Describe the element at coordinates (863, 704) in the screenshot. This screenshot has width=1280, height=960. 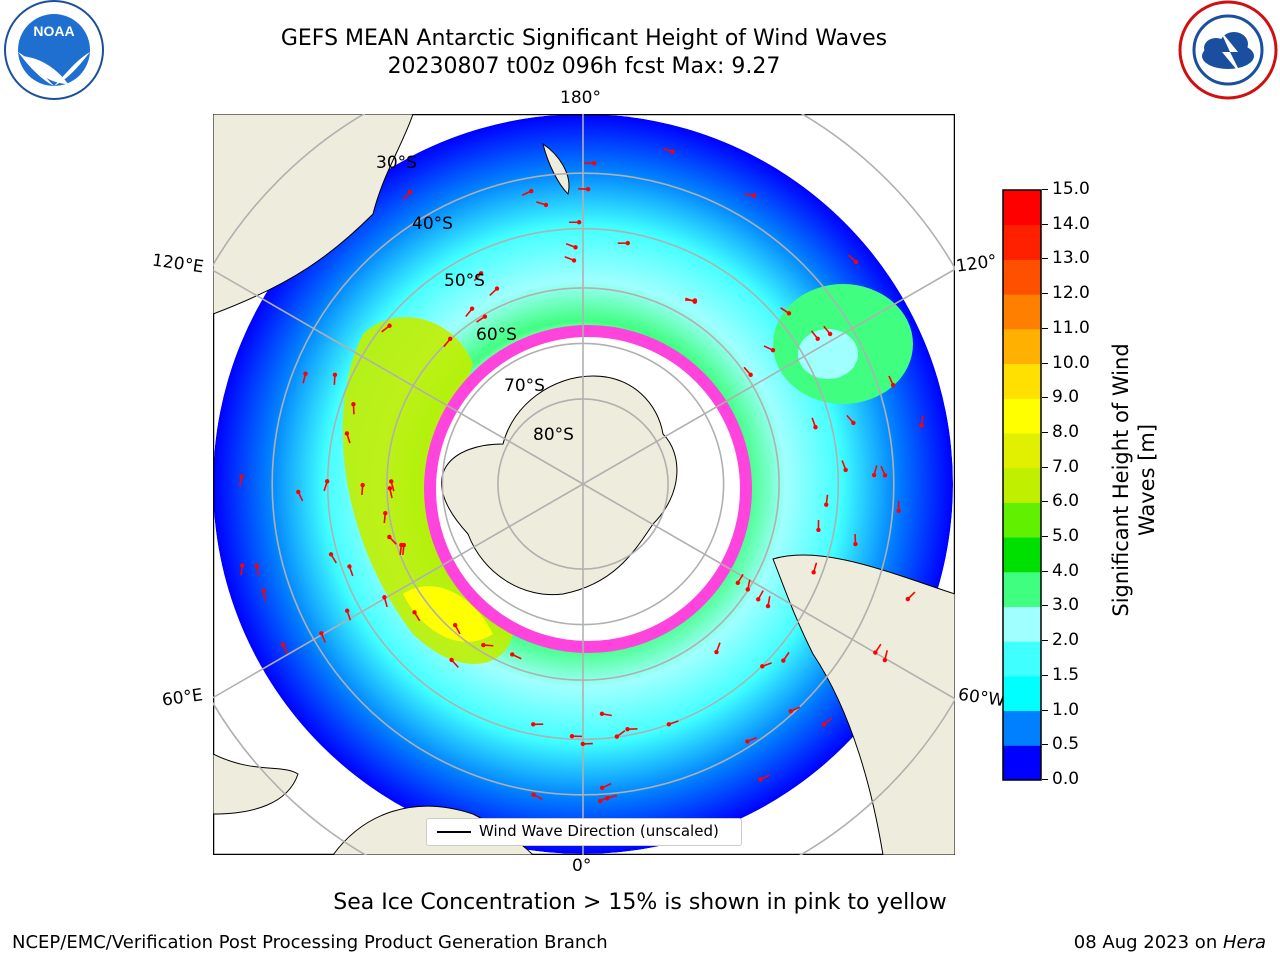
I see `south-america` at that location.